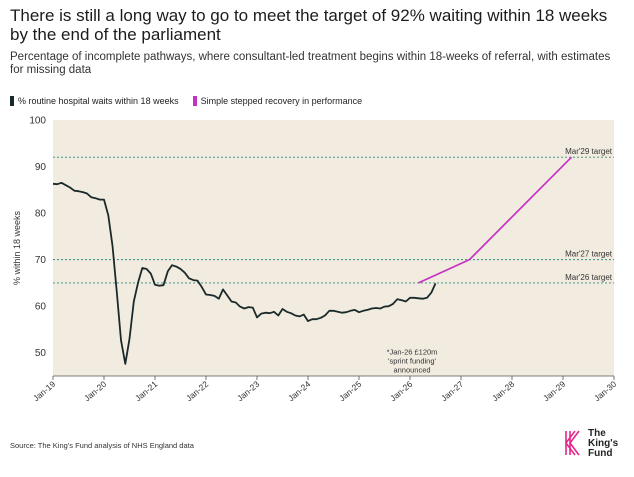 This screenshot has height=477, width=634. I want to click on x-tick-label: Jan-25, so click(350, 391).